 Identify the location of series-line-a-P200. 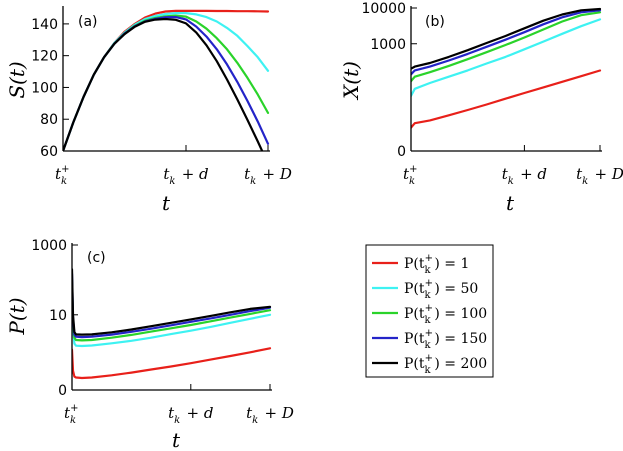
(163, 84).